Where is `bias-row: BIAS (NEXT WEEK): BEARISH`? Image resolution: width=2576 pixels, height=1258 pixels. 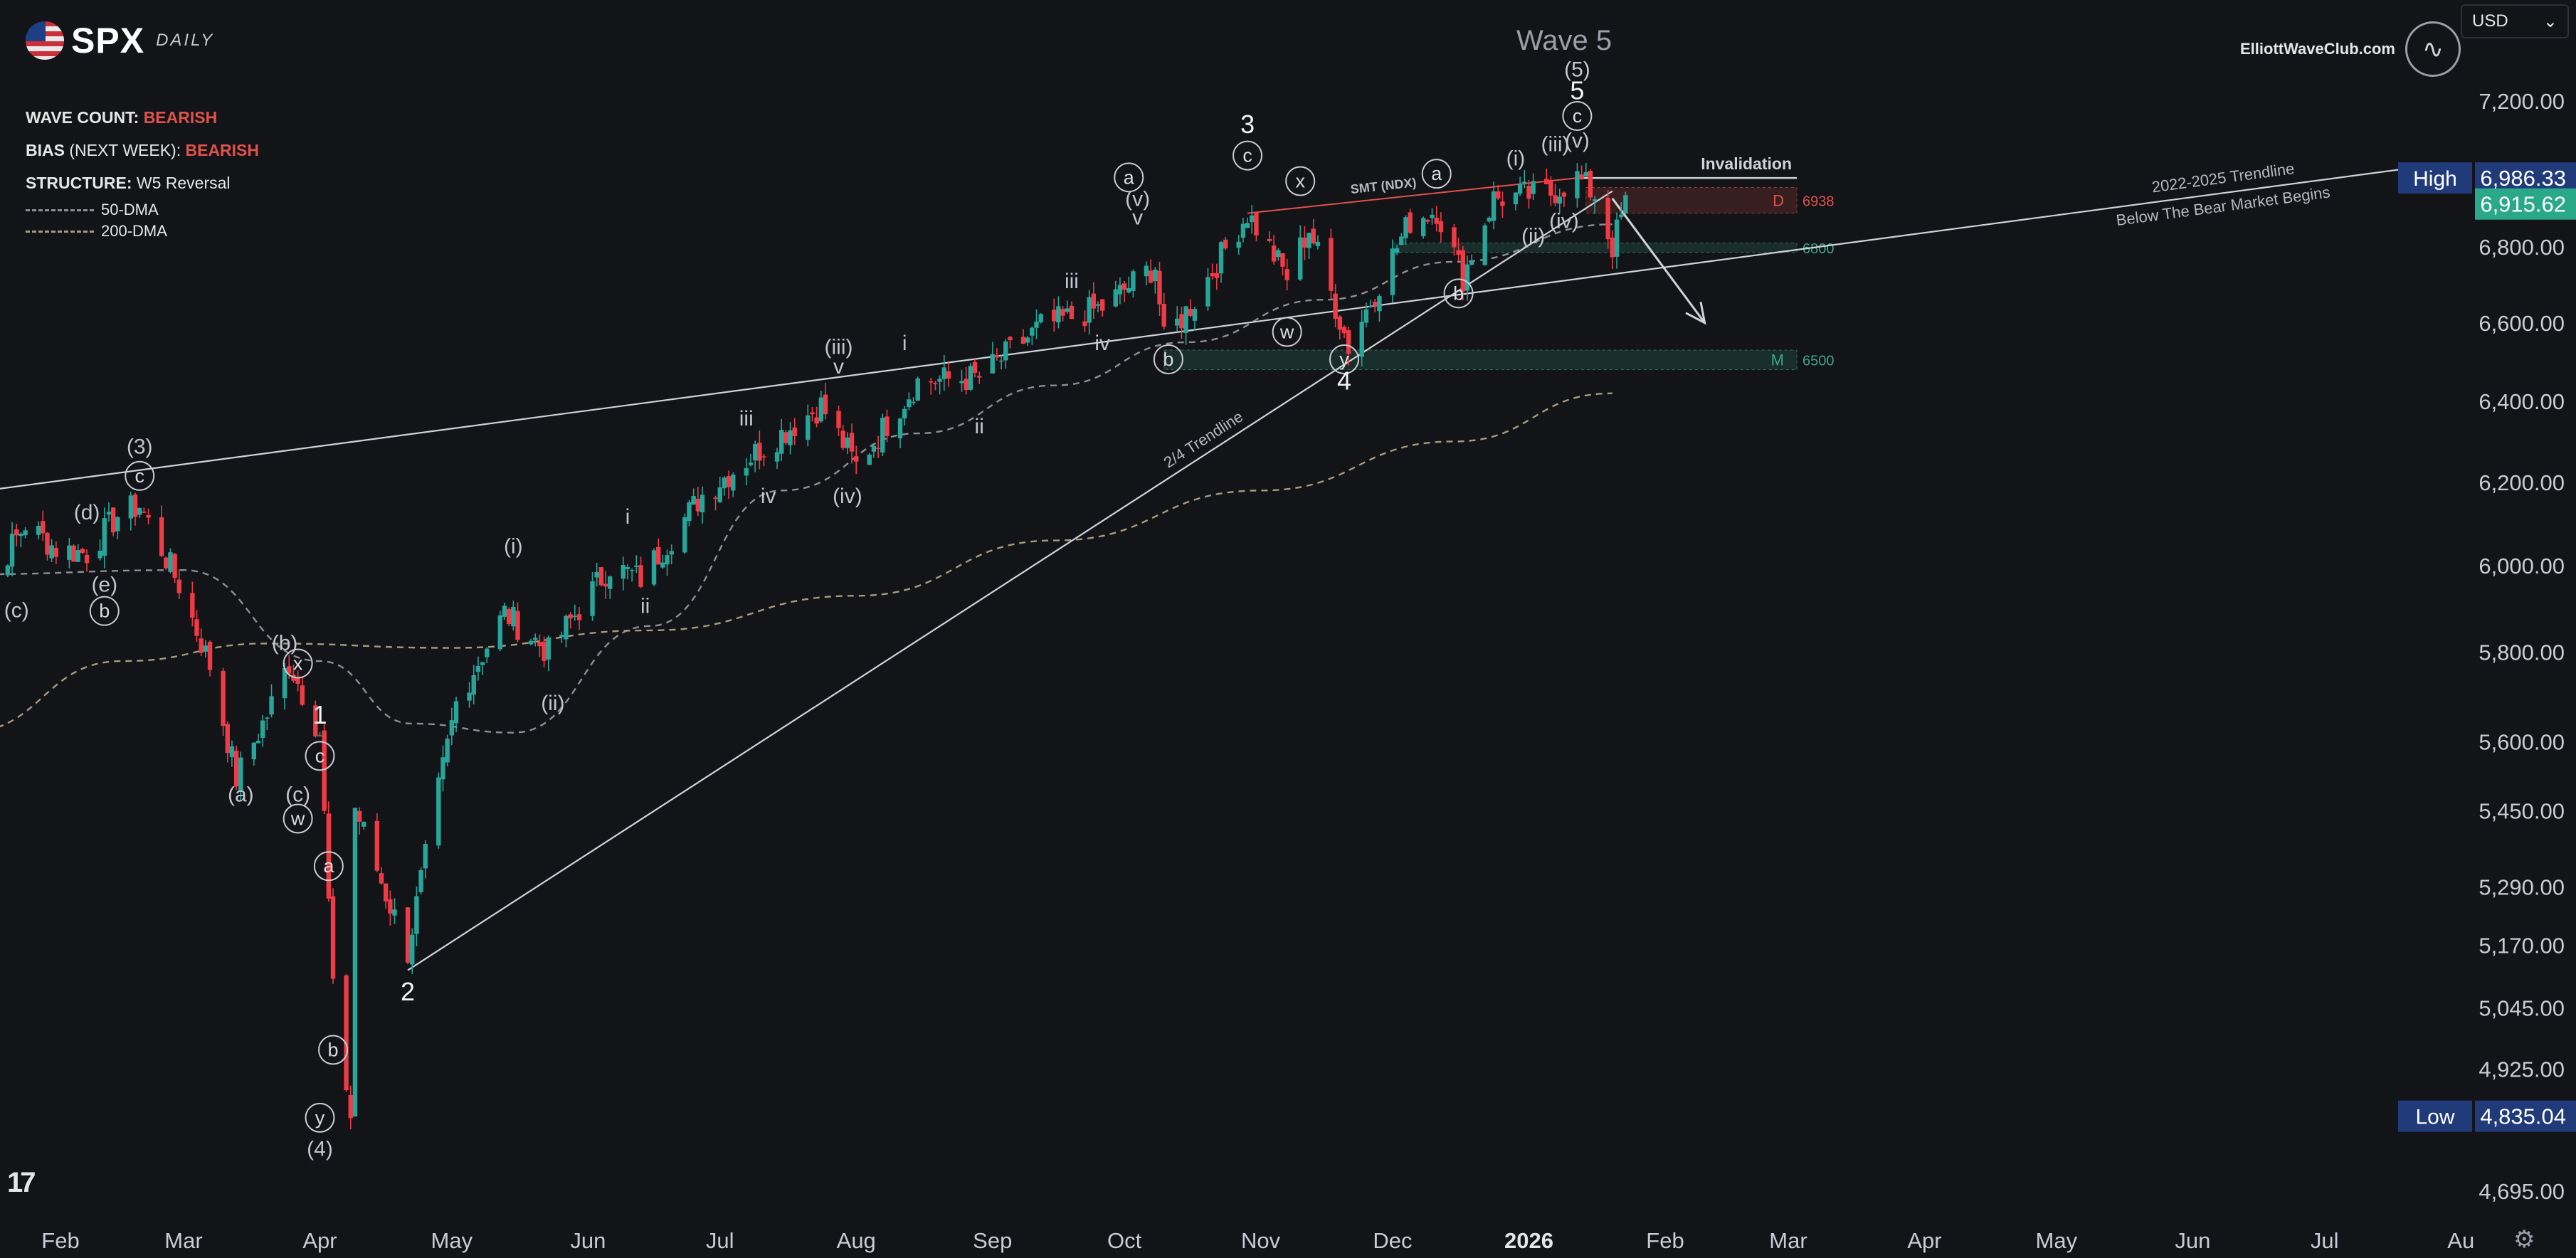
bias-row: BIAS (NEXT WEEK): BEARISH is located at coordinates (142, 150).